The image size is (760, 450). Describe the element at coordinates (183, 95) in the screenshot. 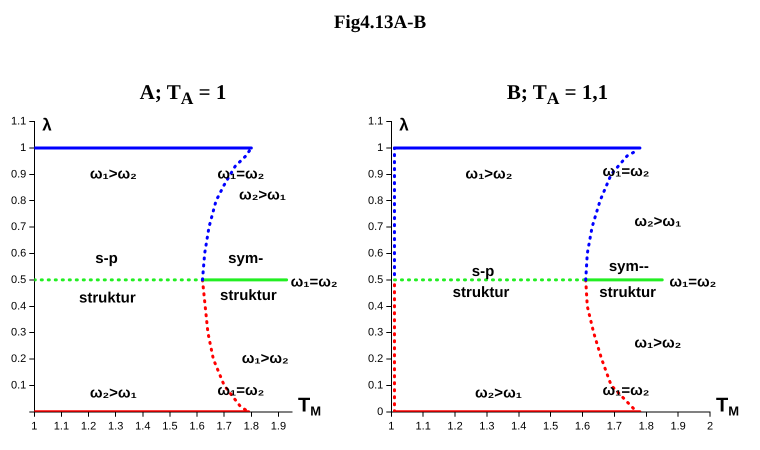

I see `chart-title: A; T$_{A}$ = 1` at that location.